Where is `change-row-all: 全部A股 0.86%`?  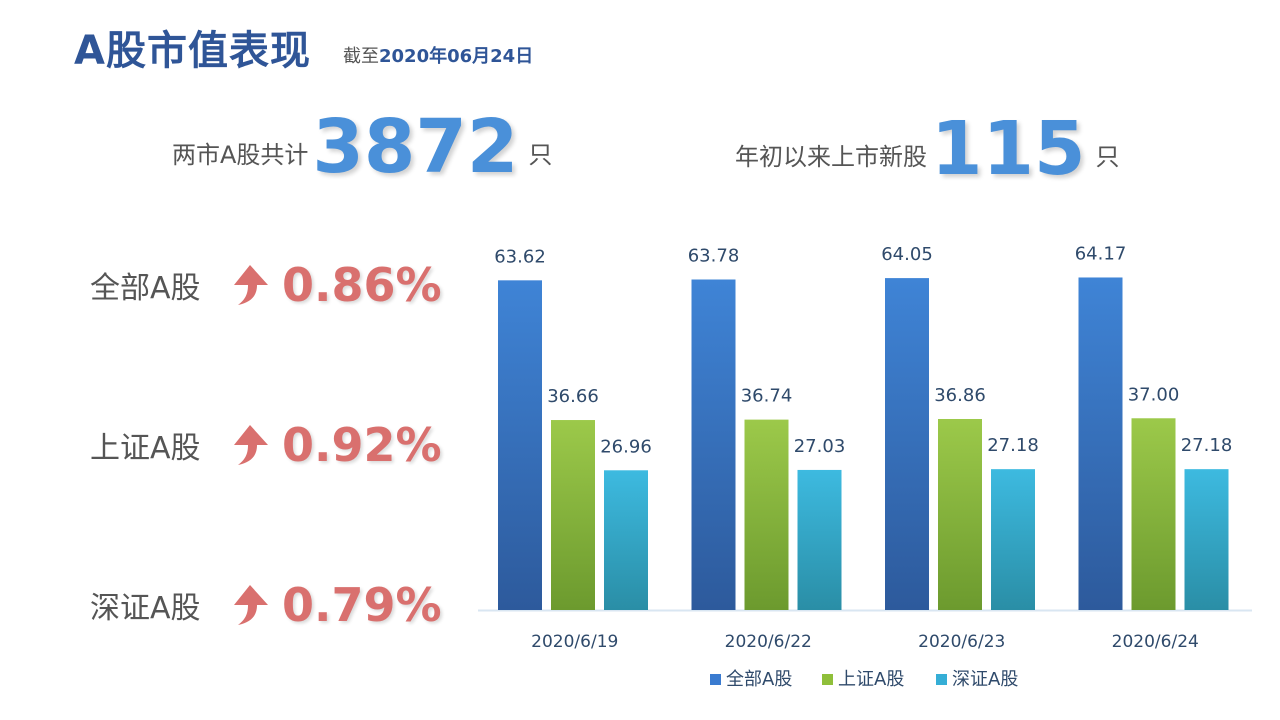
change-row-all: 全部A股 0.86% is located at coordinates (266, 285).